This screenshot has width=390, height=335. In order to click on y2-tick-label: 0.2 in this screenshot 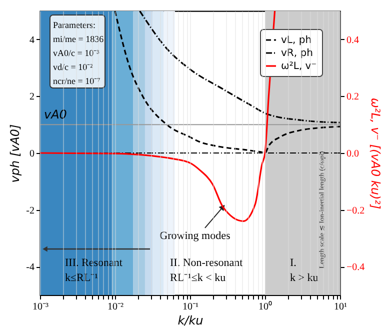, I will do `click(352, 97)`.